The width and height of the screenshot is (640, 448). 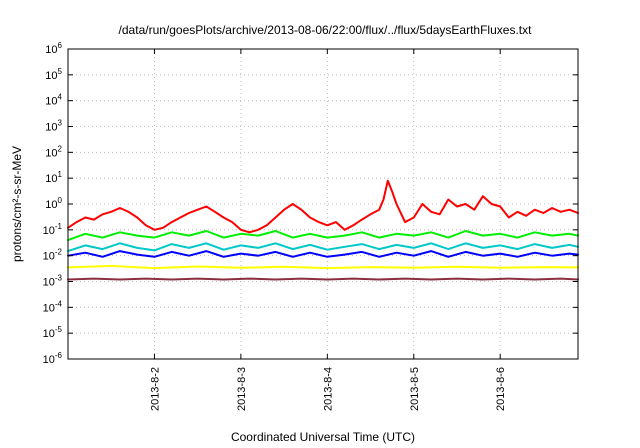 What do you see at coordinates (53, 229) in the screenshot?
I see `y-tick-label: 10⁻¹` at bounding box center [53, 229].